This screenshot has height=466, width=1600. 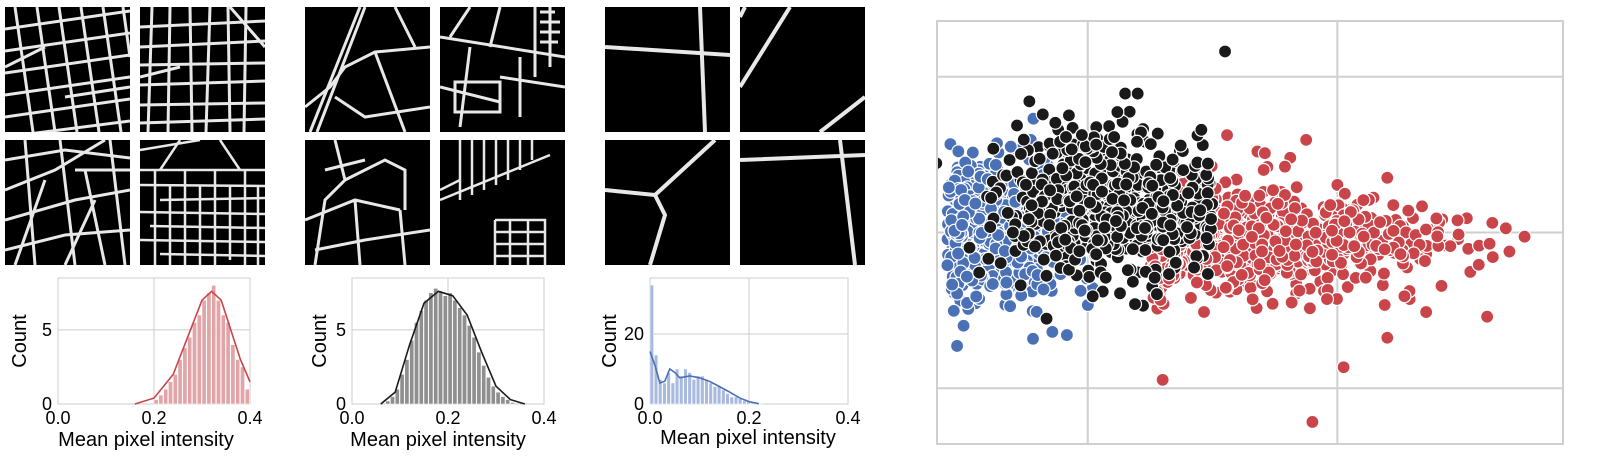 I want to click on histogram-panel-1: Count Mean pixel intensity 0.0 0.2 0.4 0 5, so click(x=150, y=365).